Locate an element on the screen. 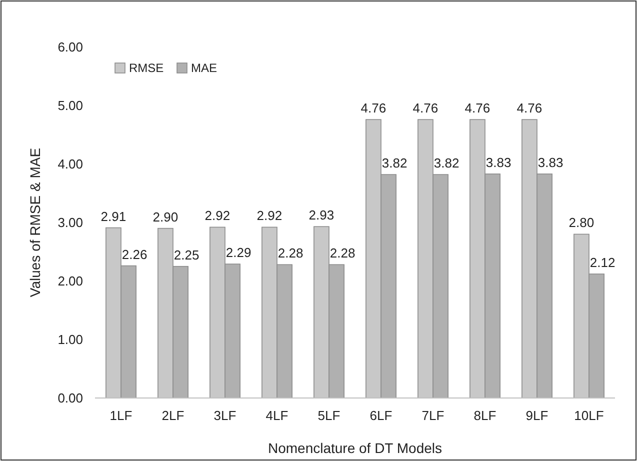 The image size is (637, 461). y-tick-label: 0.00 is located at coordinates (70, 398).